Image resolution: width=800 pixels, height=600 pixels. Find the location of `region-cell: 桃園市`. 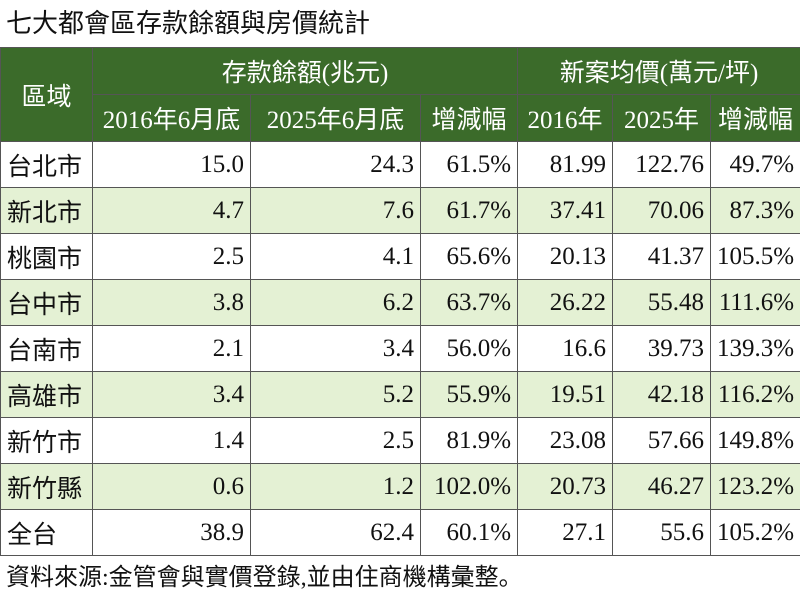

region-cell: 桃園市 is located at coordinates (46, 256).